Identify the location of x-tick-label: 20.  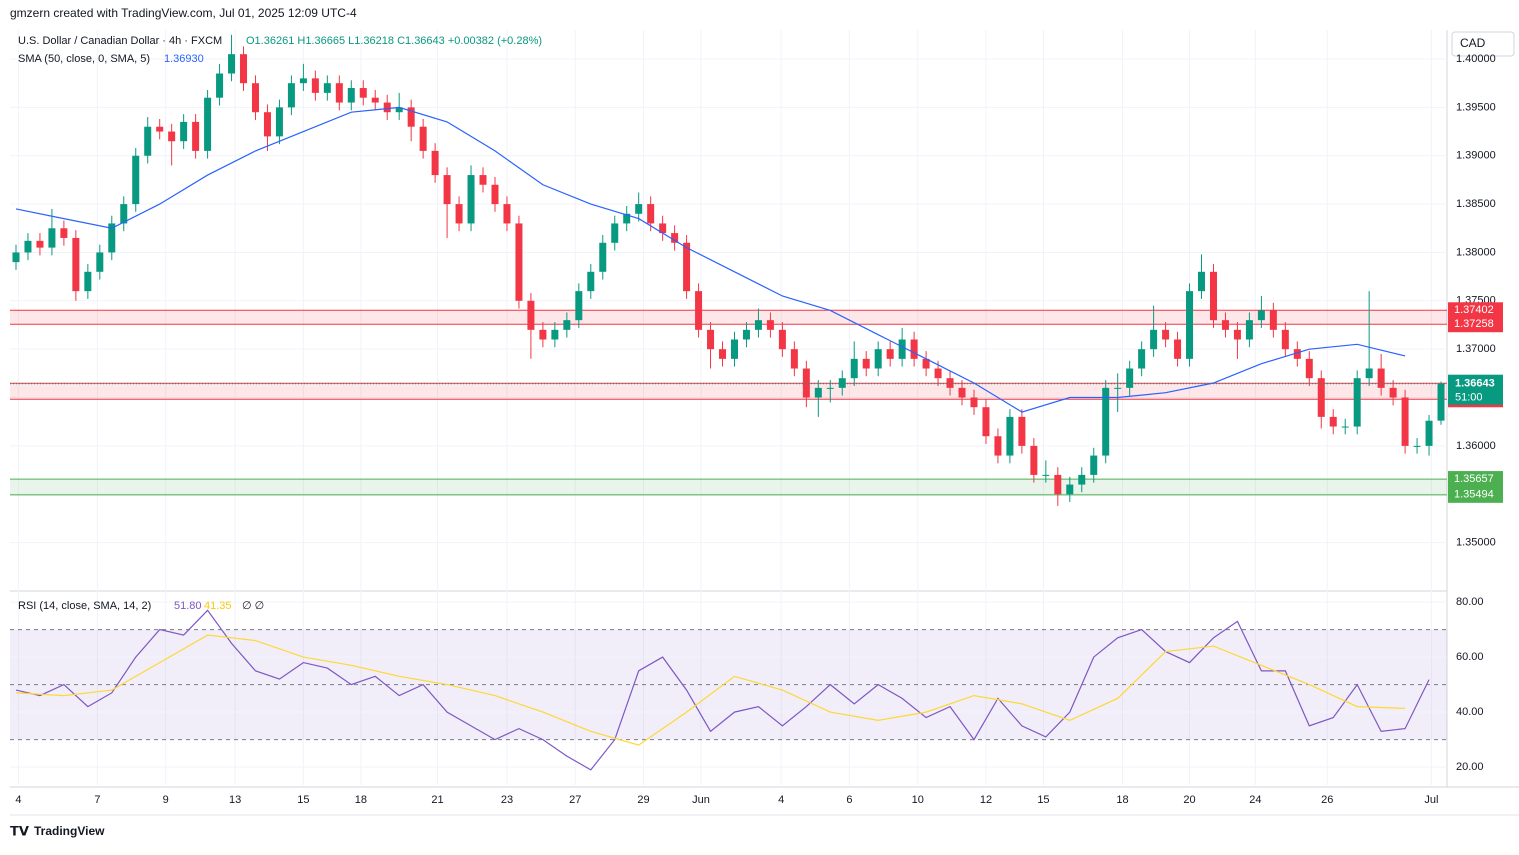
(1189, 800).